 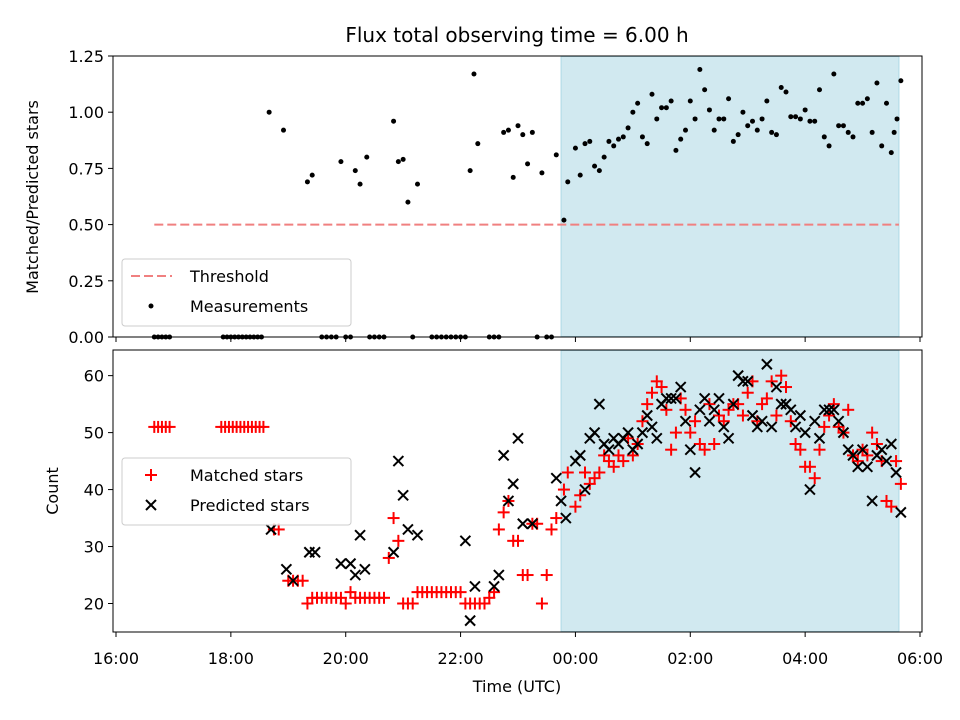 I want to click on legend-measurements-label: Measurements, so click(x=249, y=306).